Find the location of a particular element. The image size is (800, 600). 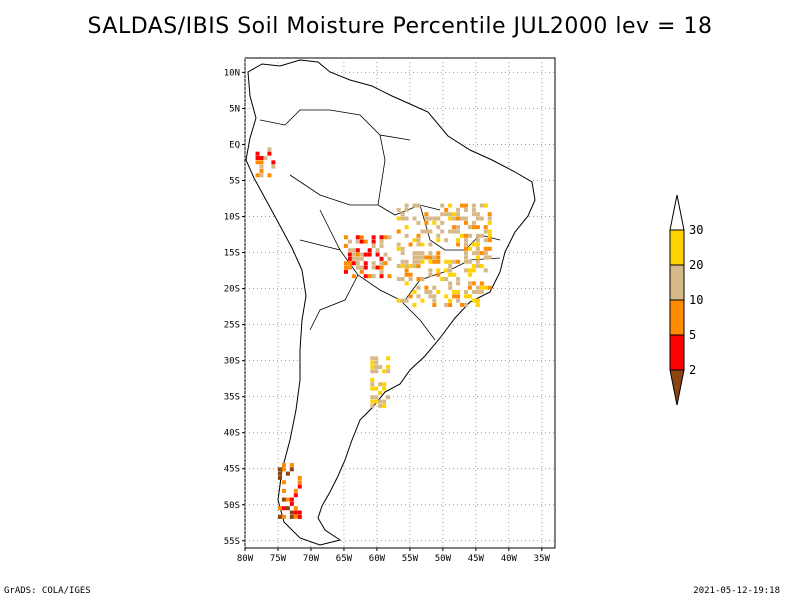

legend-label: 5 is located at coordinates (692, 335).